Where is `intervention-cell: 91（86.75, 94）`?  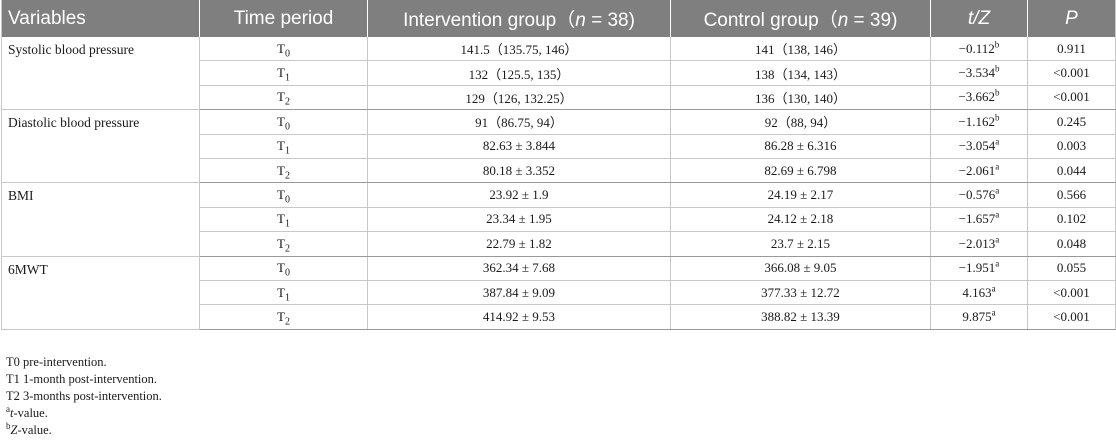 intervention-cell: 91（86.75, 94） is located at coordinates (519, 122).